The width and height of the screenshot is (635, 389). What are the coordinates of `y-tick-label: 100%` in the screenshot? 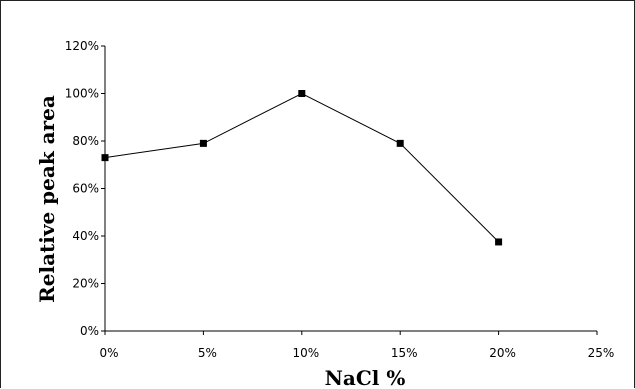 It's located at (82, 94).